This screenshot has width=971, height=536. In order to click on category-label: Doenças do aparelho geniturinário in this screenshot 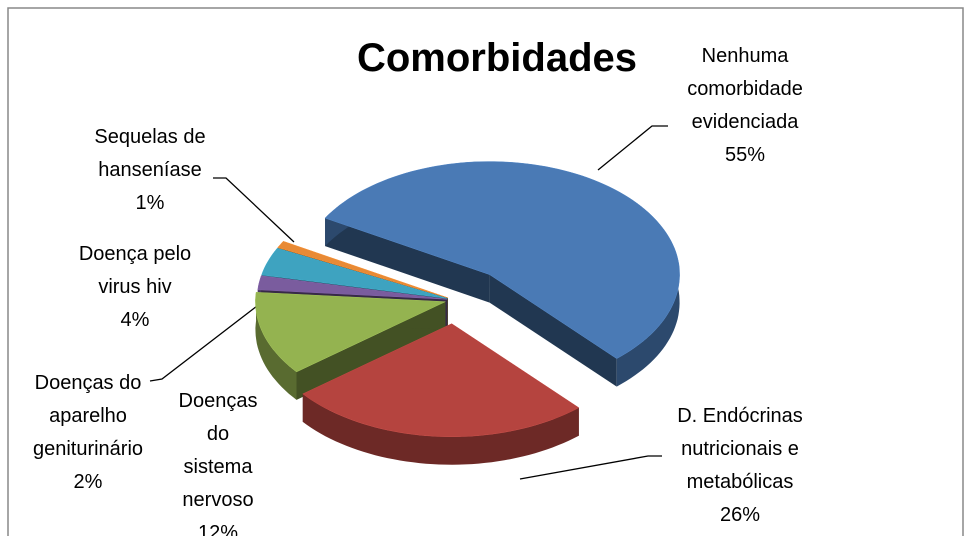, I will do `click(88, 416)`.